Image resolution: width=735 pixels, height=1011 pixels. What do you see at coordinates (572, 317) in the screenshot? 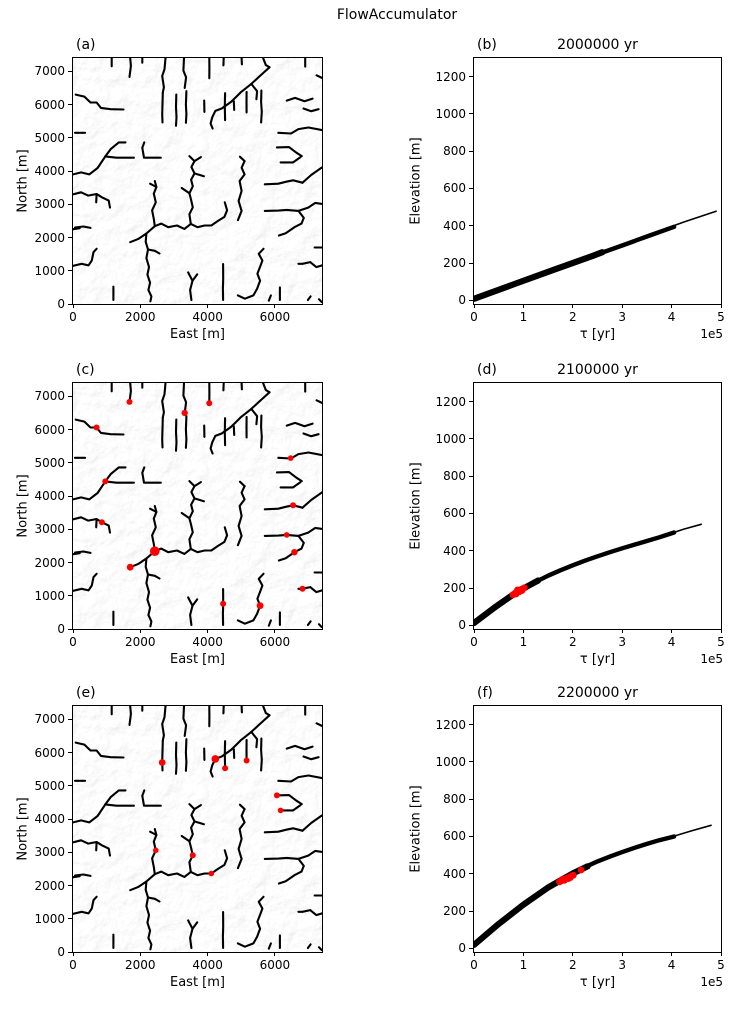
I see `x-tick-label: 2` at bounding box center [572, 317].